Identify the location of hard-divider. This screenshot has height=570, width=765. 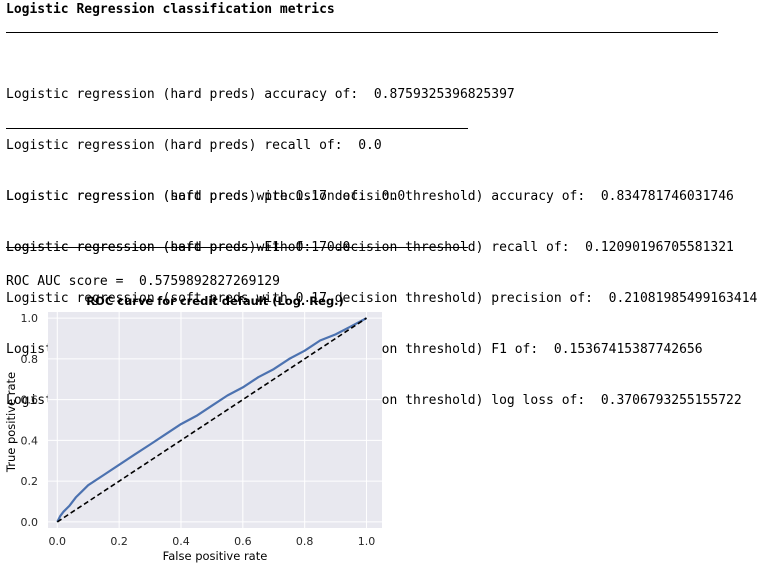
(237, 128).